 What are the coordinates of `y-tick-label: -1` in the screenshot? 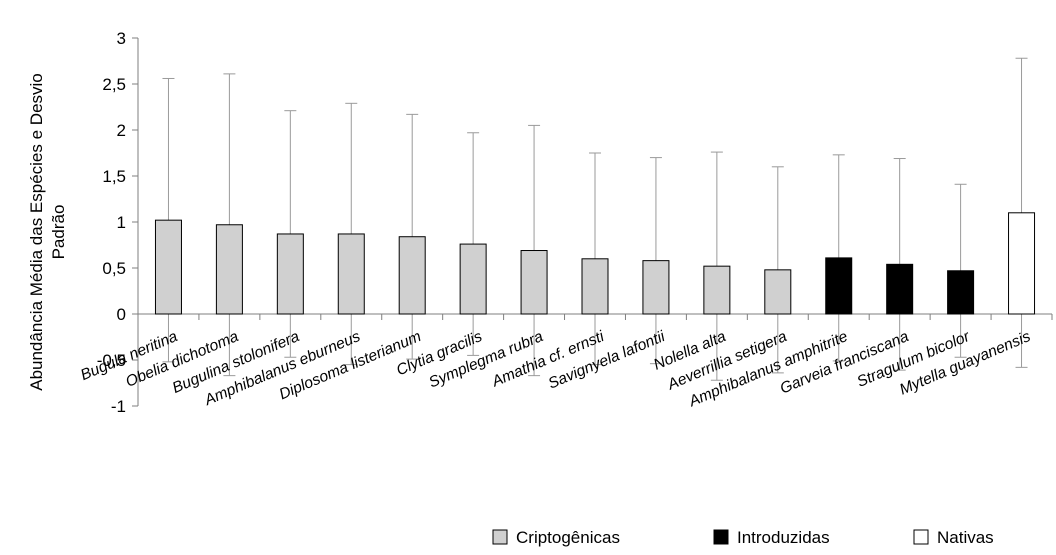 It's located at (118, 406).